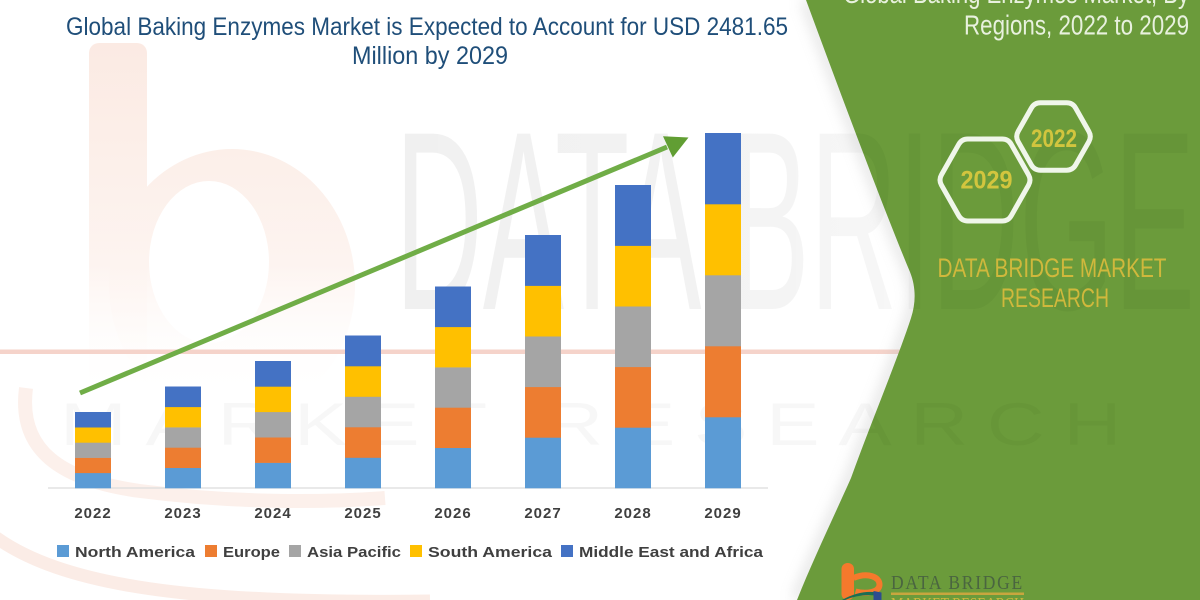 The height and width of the screenshot is (600, 1200). What do you see at coordinates (1052, 268) in the screenshot?
I see `svg-text: DATA BRIDGE MARKET` at bounding box center [1052, 268].